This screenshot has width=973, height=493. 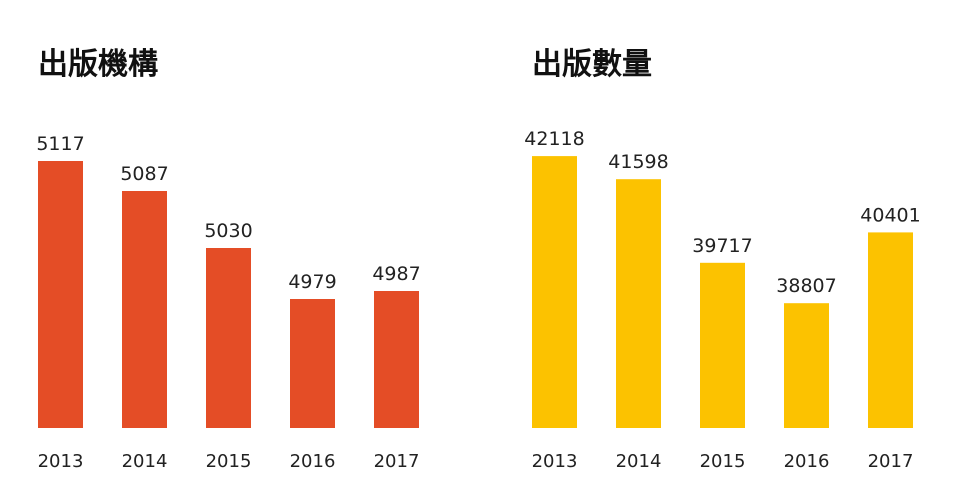 I want to click on data-label: 5117, so click(x=60, y=144).